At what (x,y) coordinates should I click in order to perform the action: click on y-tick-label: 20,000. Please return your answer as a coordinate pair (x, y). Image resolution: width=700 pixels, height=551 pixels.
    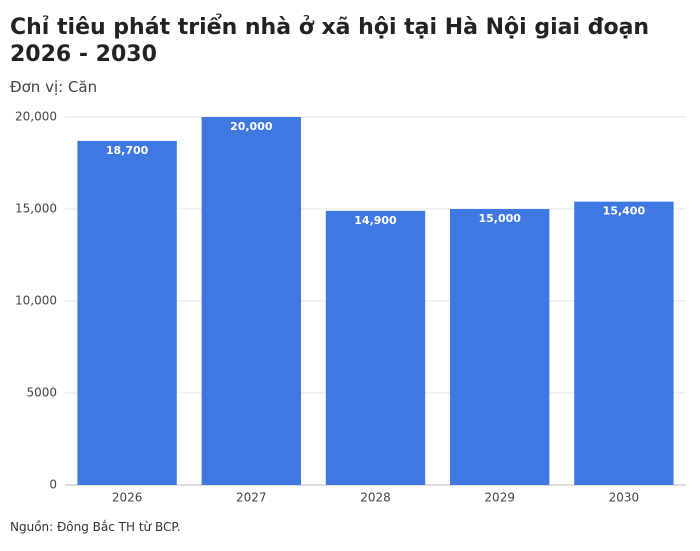
    Looking at the image, I should click on (36, 117).